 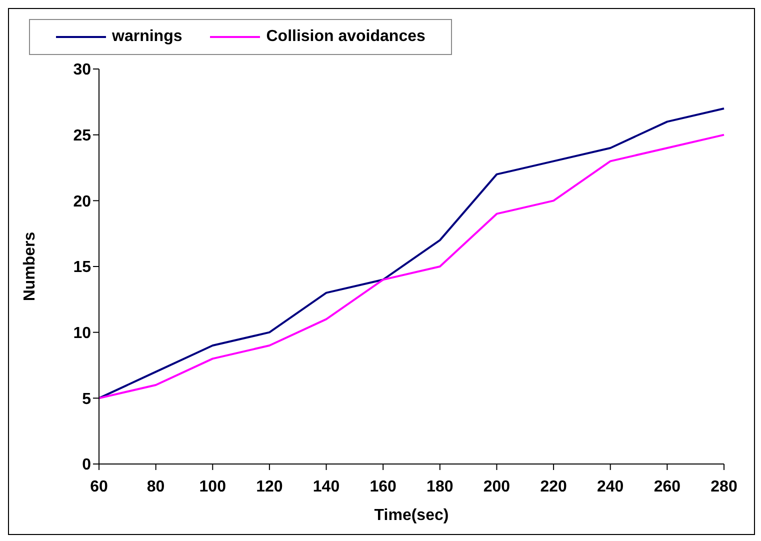 What do you see at coordinates (82, 136) in the screenshot?
I see `y-tick-label: 25` at bounding box center [82, 136].